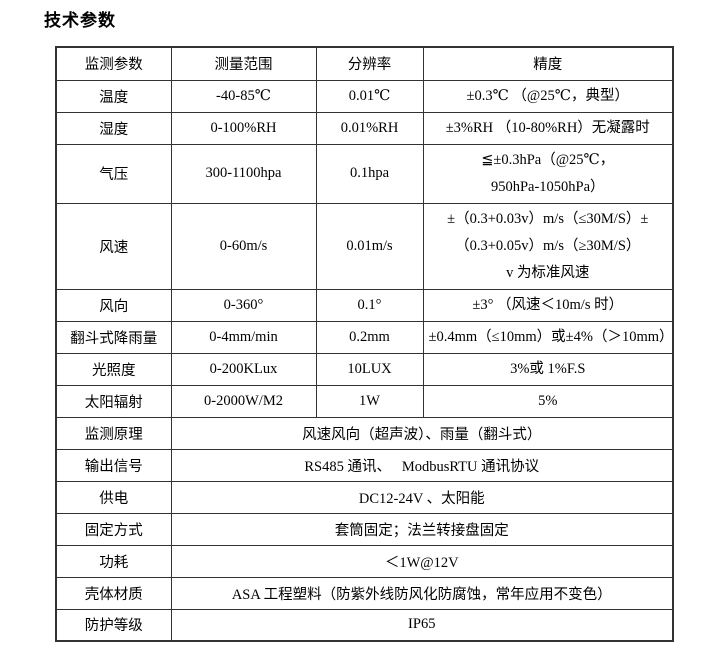 This screenshot has height=659, width=727. What do you see at coordinates (548, 272) in the screenshot?
I see `accuracy-line: v 为标准风速` at bounding box center [548, 272].